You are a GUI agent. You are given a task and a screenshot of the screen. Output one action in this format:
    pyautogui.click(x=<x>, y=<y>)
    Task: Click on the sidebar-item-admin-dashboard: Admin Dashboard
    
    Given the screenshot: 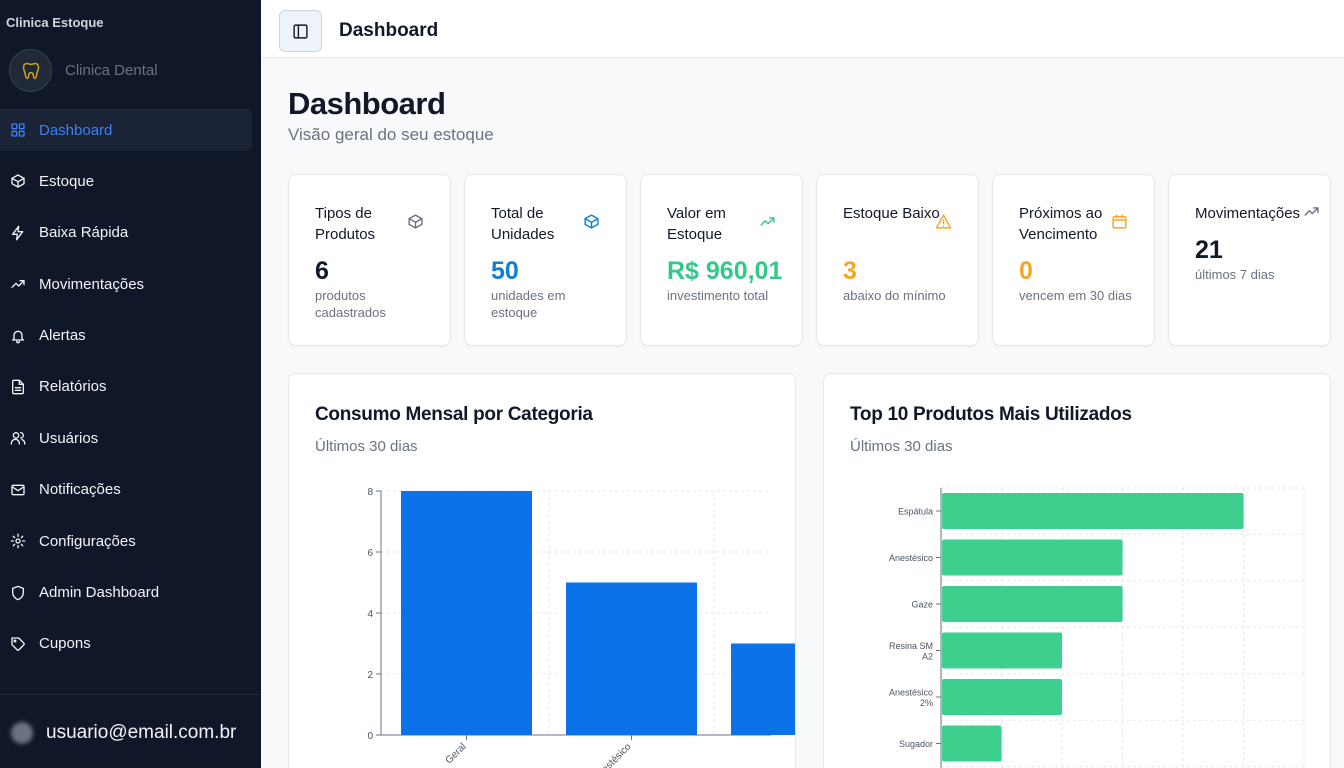 What is the action you would take?
    pyautogui.click(x=126, y=593)
    